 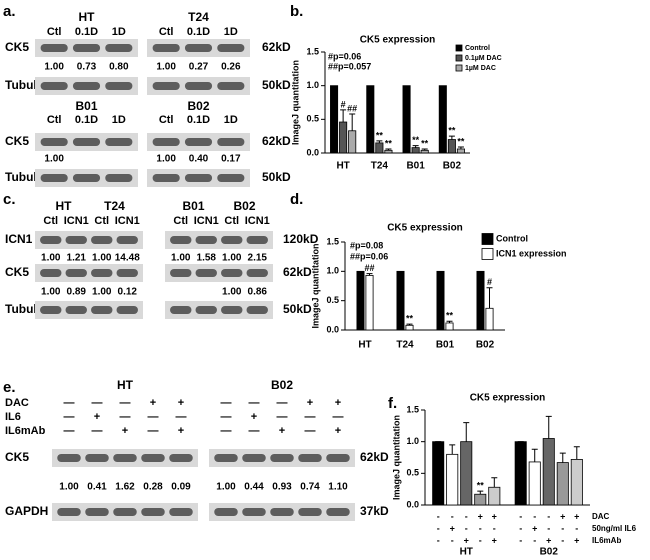 What do you see at coordinates (199, 159) in the screenshot?
I see `quant-label: 0.40` at bounding box center [199, 159].